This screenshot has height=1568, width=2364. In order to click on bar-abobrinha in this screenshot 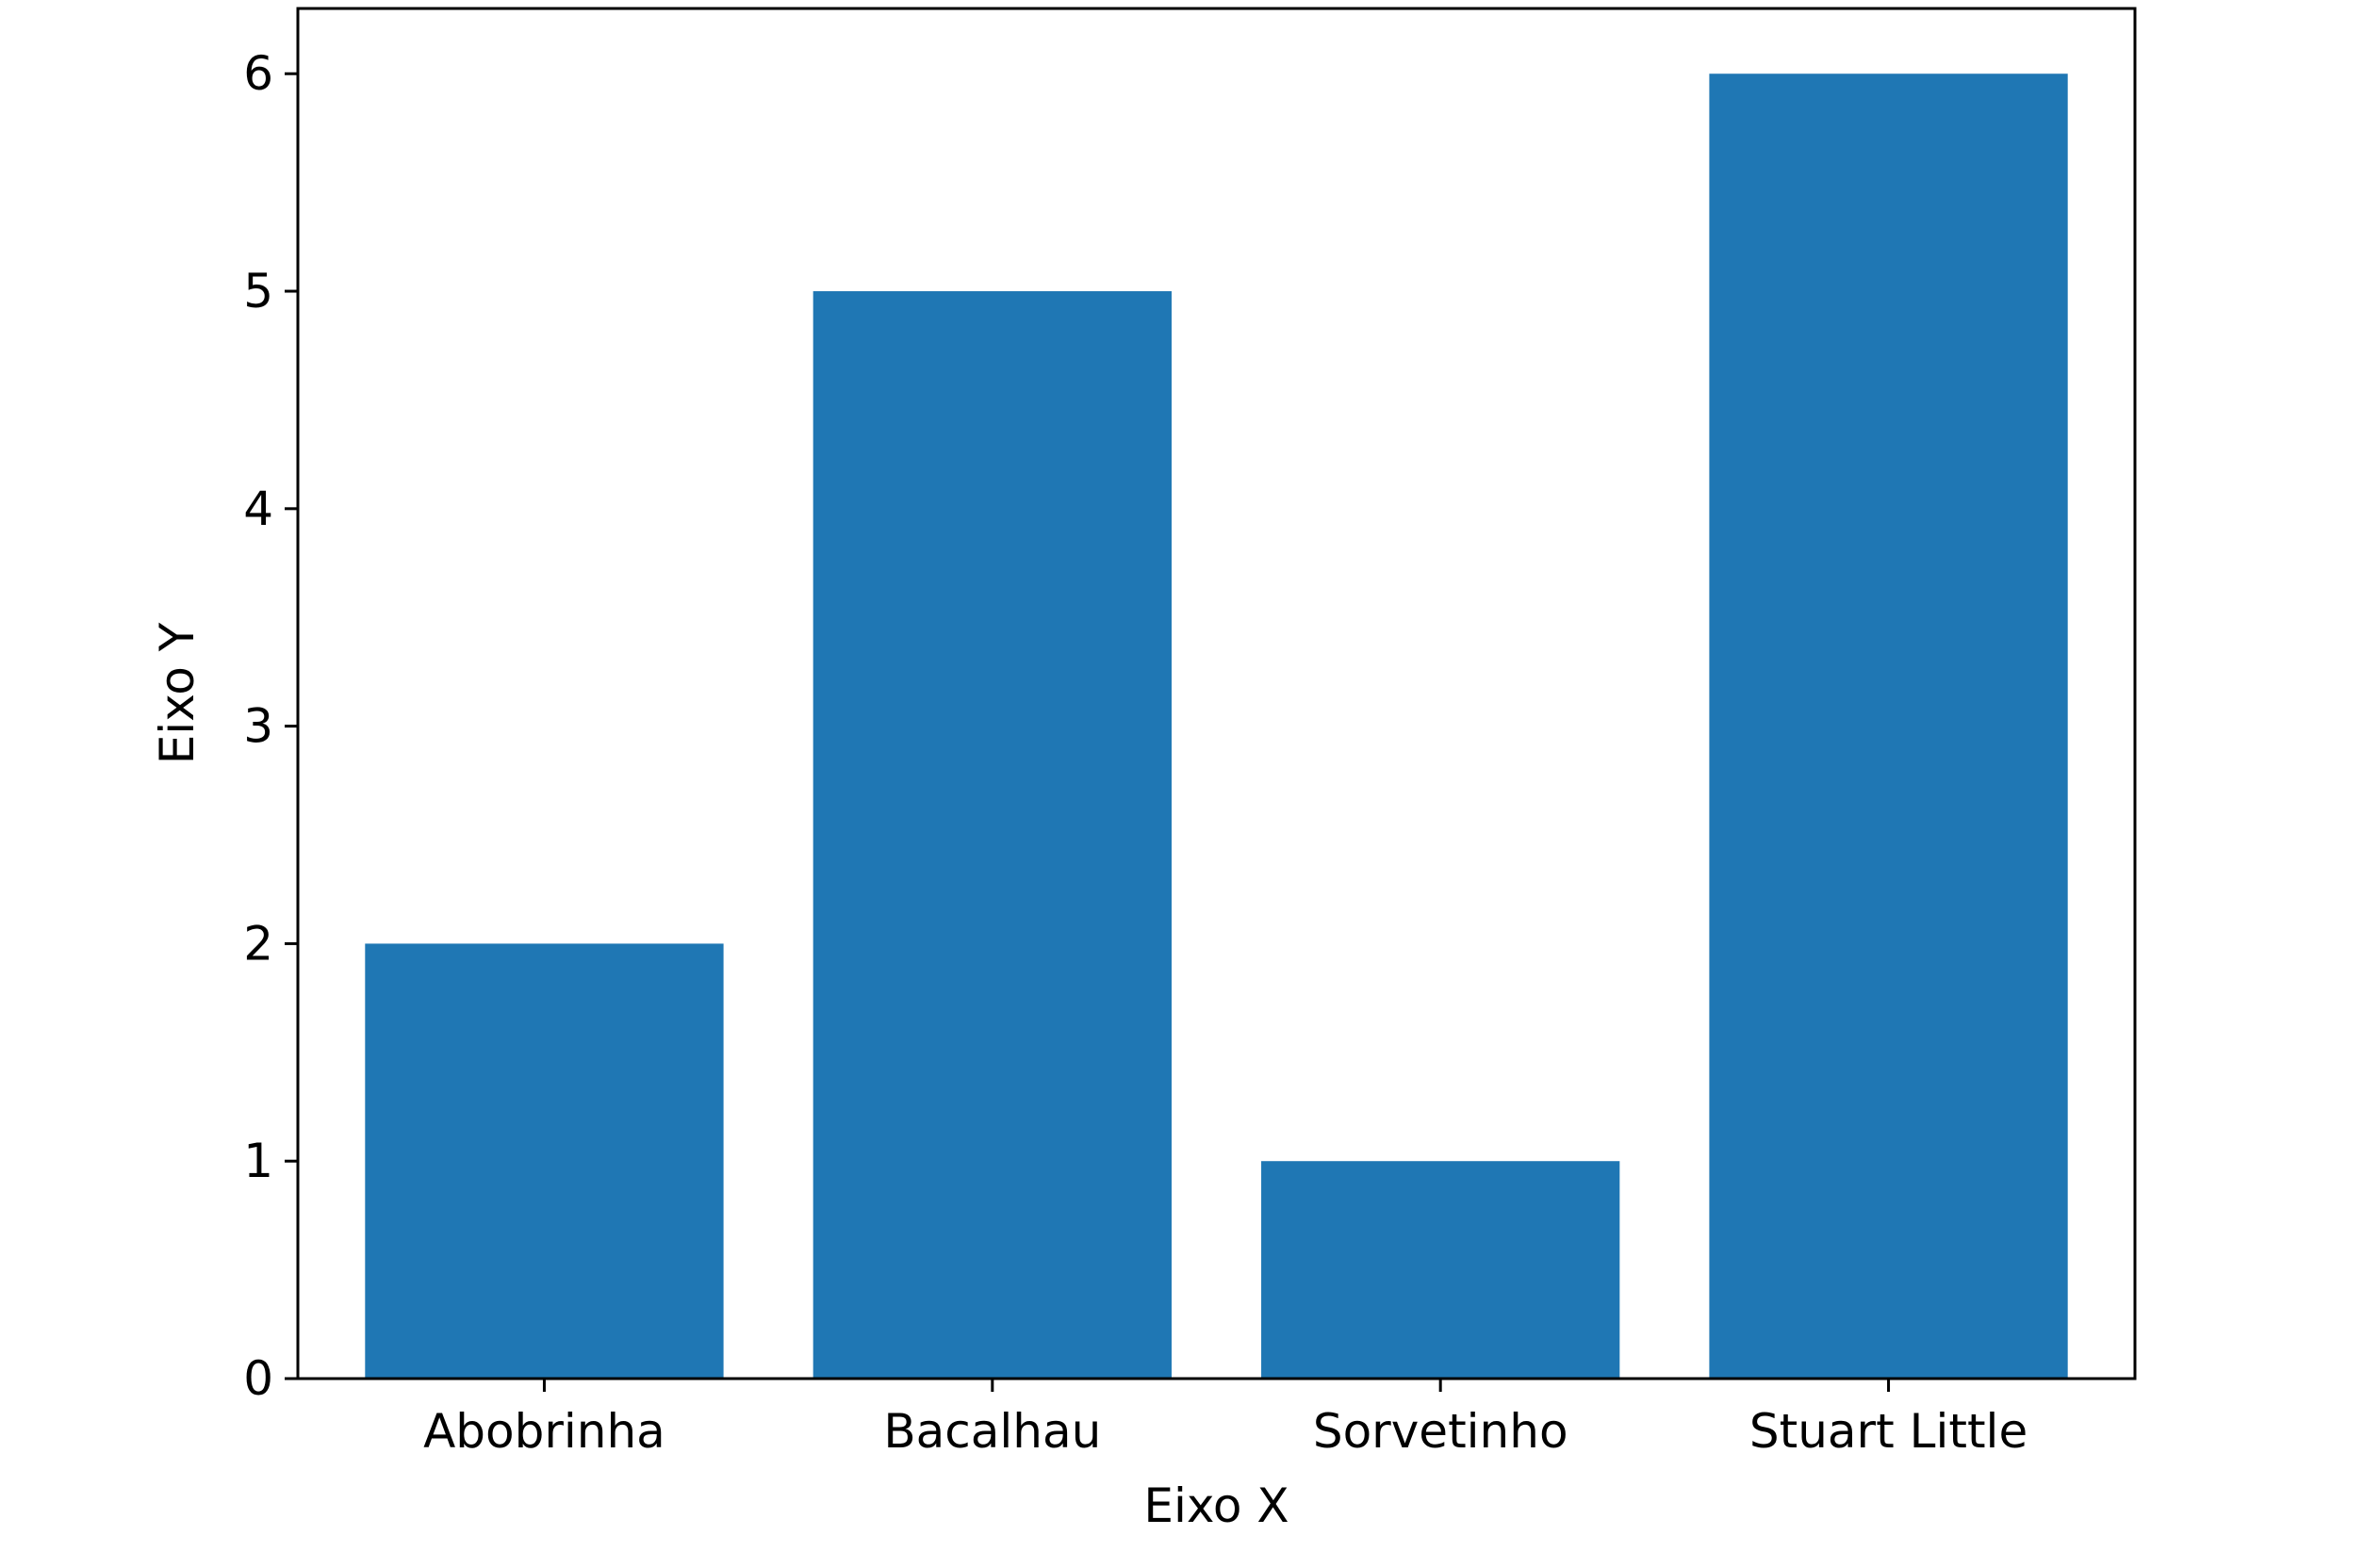, I will do `click(544, 1161)`.